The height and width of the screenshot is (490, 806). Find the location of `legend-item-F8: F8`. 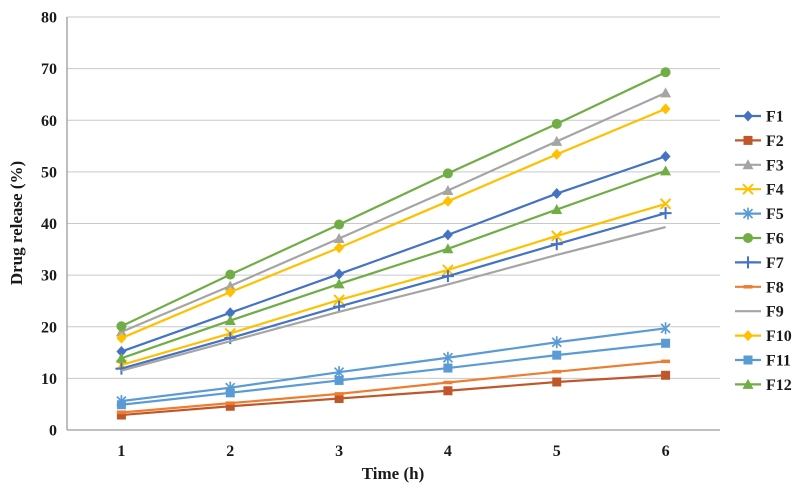

legend-item-F8: F8 is located at coordinates (759, 287).